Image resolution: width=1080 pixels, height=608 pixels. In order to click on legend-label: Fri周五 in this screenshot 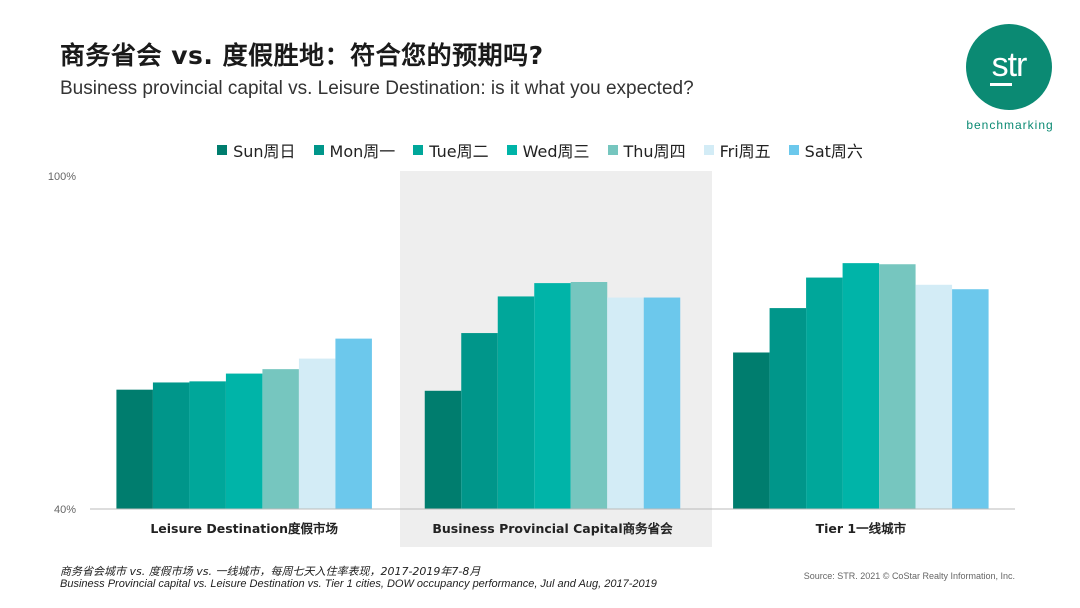, I will do `click(745, 151)`.